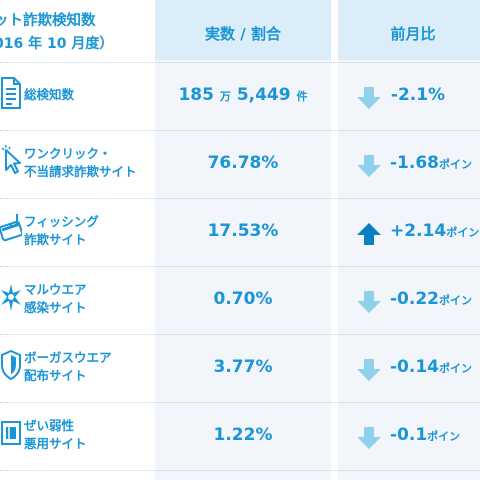 The image size is (480, 480). I want to click on table-row-phishing: フィッシング 詐欺サイト 17.53% +2.14ポイン, so click(240, 232).